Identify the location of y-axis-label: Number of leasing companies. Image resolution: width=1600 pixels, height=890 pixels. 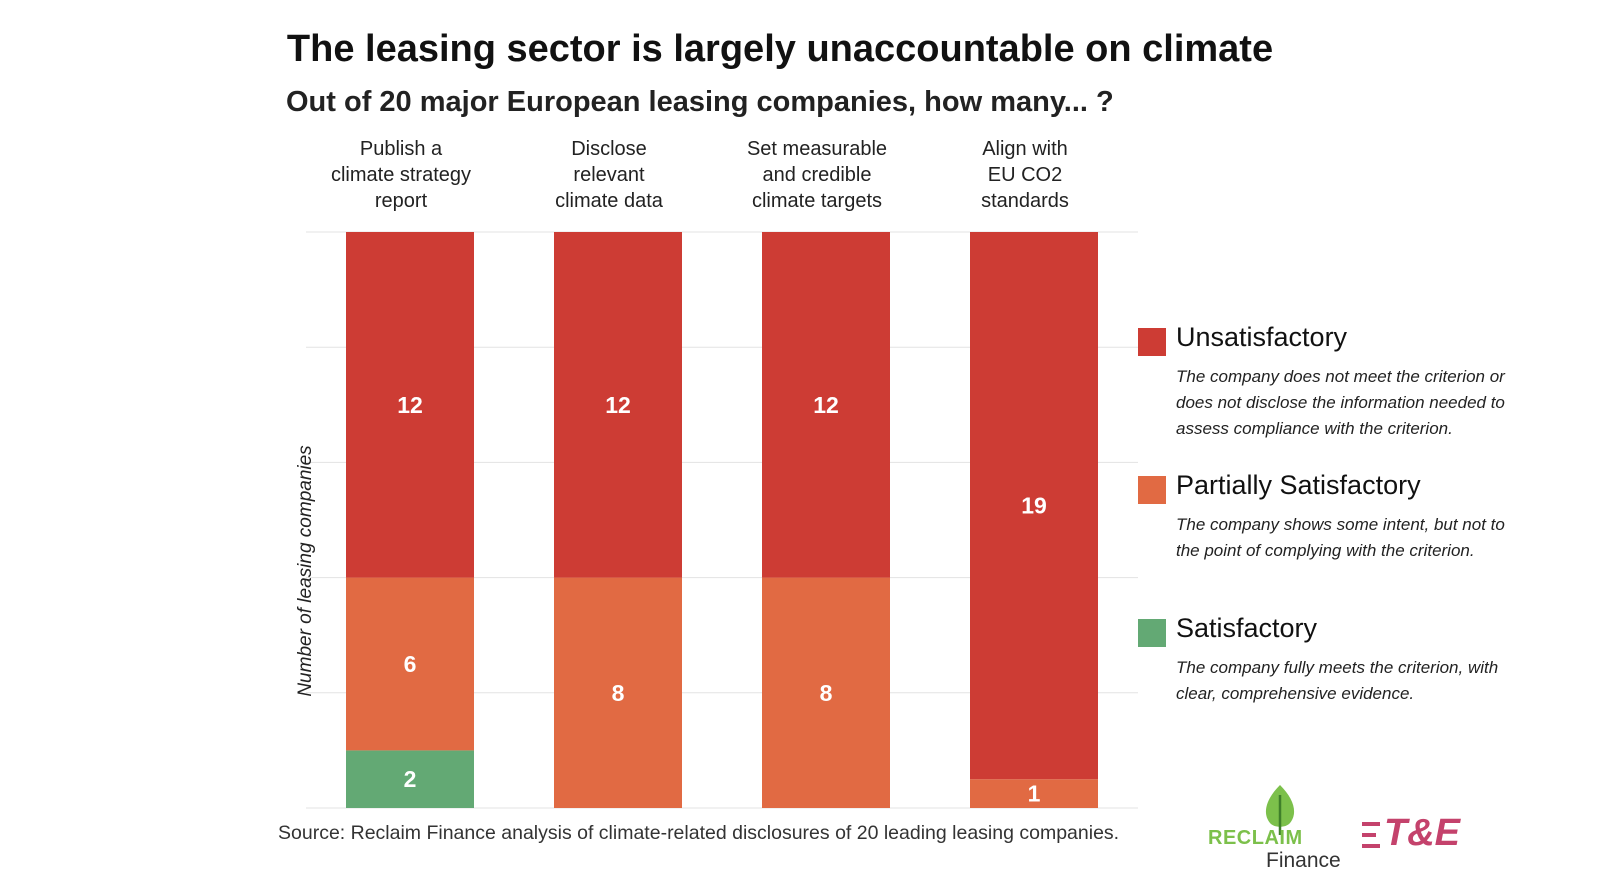
(305, 571).